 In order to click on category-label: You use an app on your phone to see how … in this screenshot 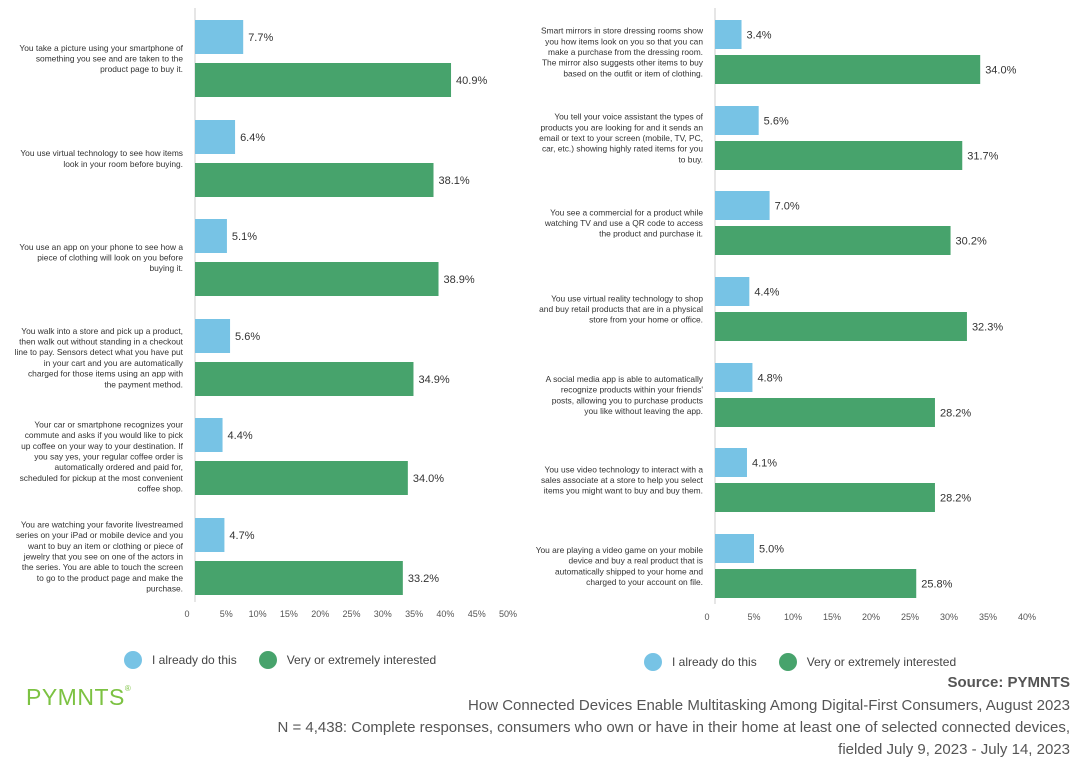, I will do `click(101, 257)`.